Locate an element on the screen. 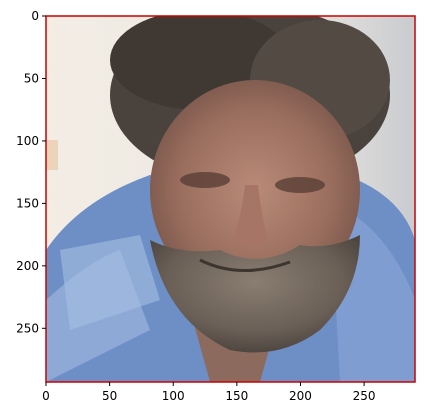 This screenshot has width=424, height=418. x-axis: 0 50 100 150 200 250 is located at coordinates (209, 392).